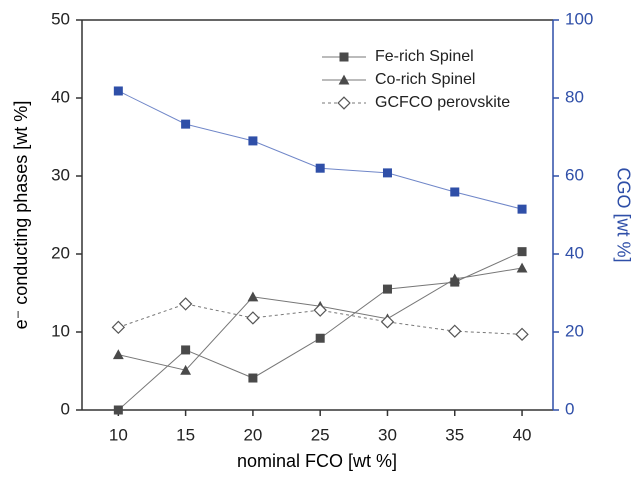 This screenshot has width=636, height=486. I want to click on y-axis-label: e⁻ conducting phases [wt %], so click(21, 215).